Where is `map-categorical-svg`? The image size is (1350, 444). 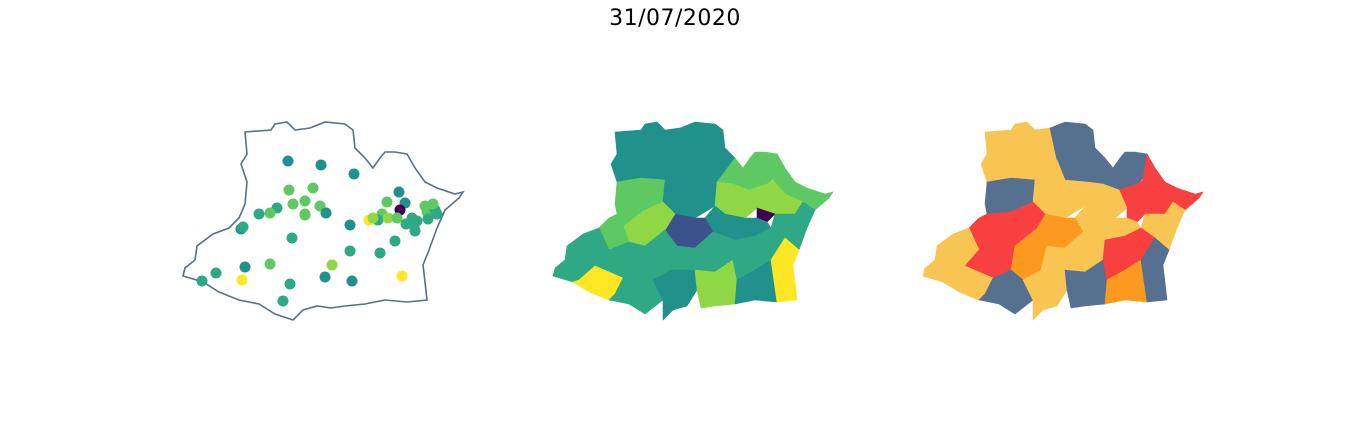 map-categorical-svg is located at coordinates (1063, 221).